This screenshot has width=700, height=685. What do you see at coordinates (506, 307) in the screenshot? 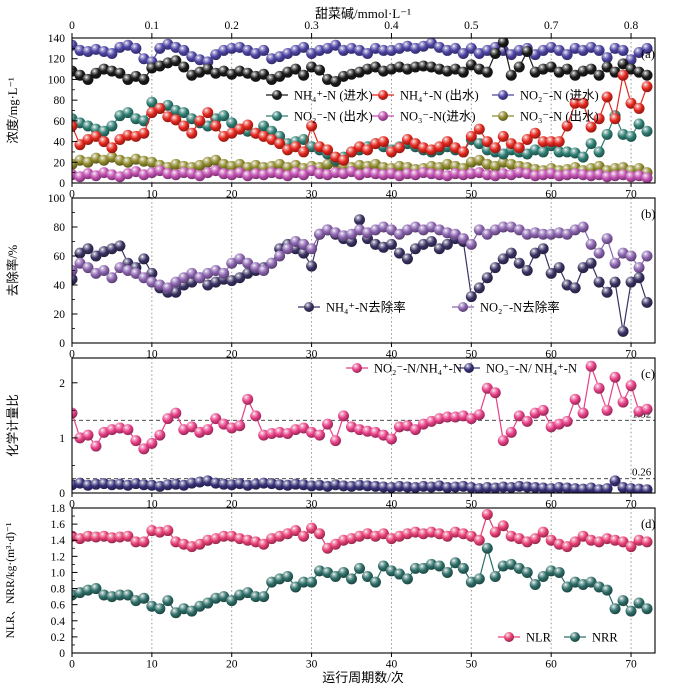
I see `legend-item-no2_removal: NO₂⁻-N去除率` at bounding box center [506, 307].